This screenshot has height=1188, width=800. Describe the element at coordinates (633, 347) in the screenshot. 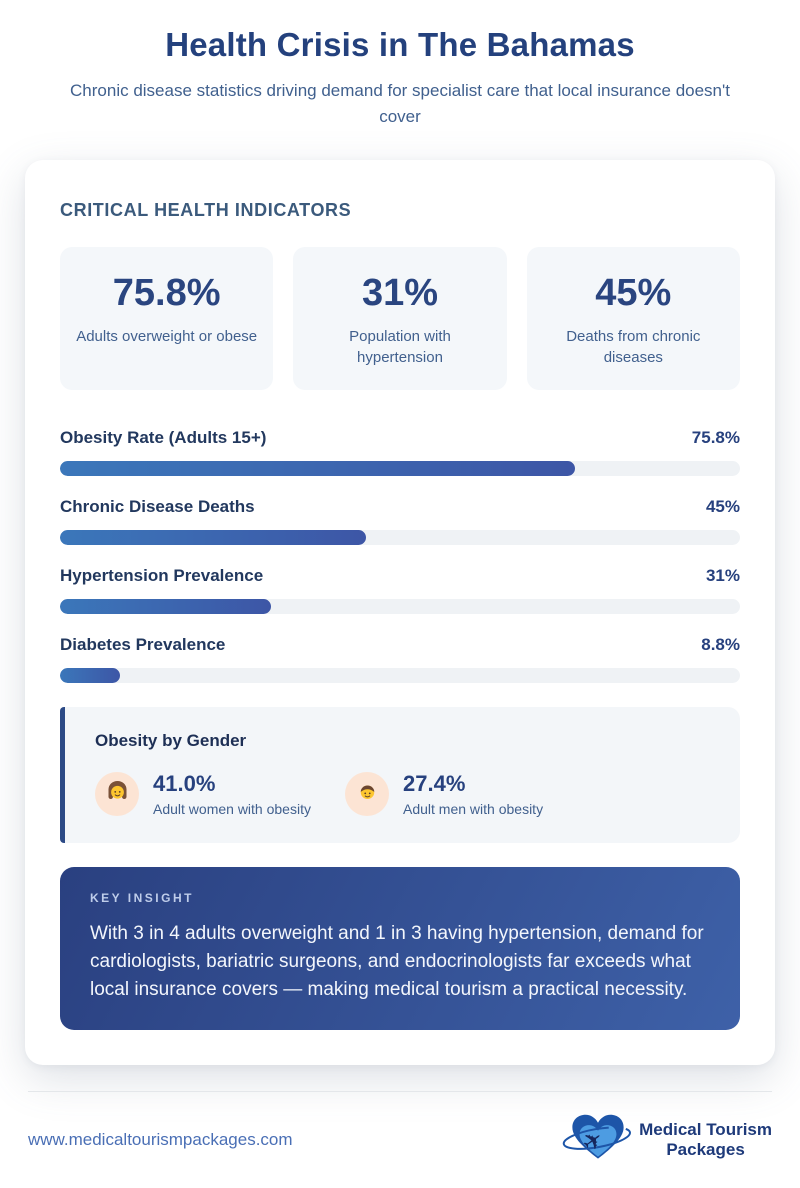

I see `stat-label: Deaths from chronic diseases` at that location.